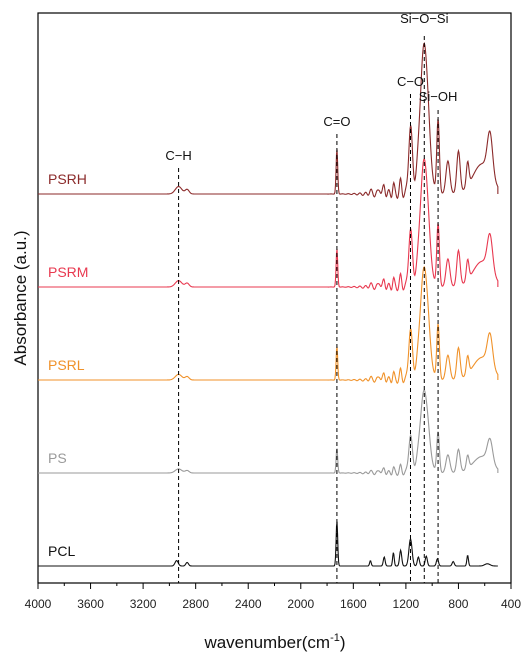  I want to click on x-tick-label: 3600, so click(90, 604).